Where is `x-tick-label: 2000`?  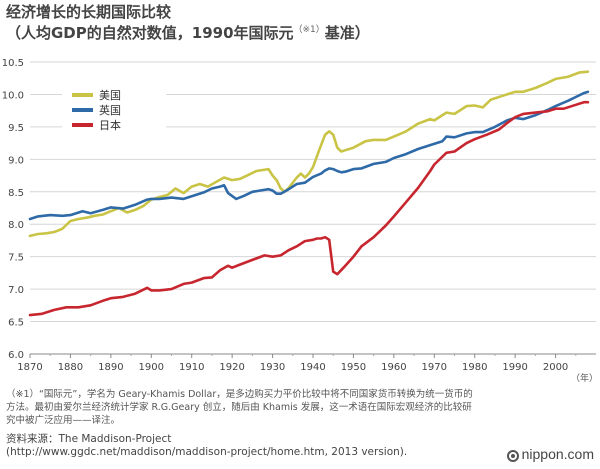
x-tick-label: 2000 is located at coordinates (555, 367).